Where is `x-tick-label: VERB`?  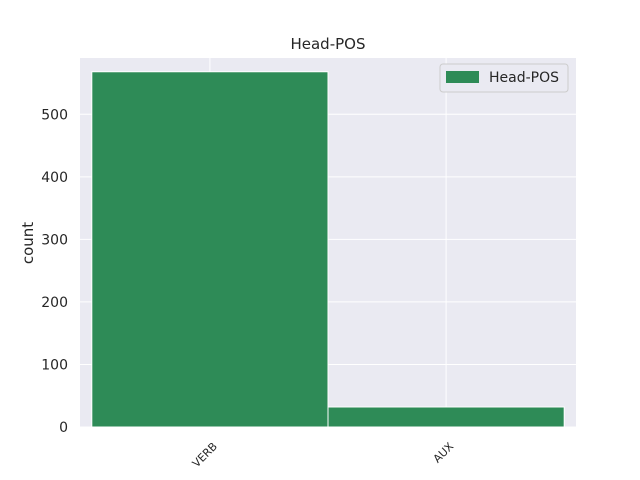 x-tick-label: VERB is located at coordinates (205, 455).